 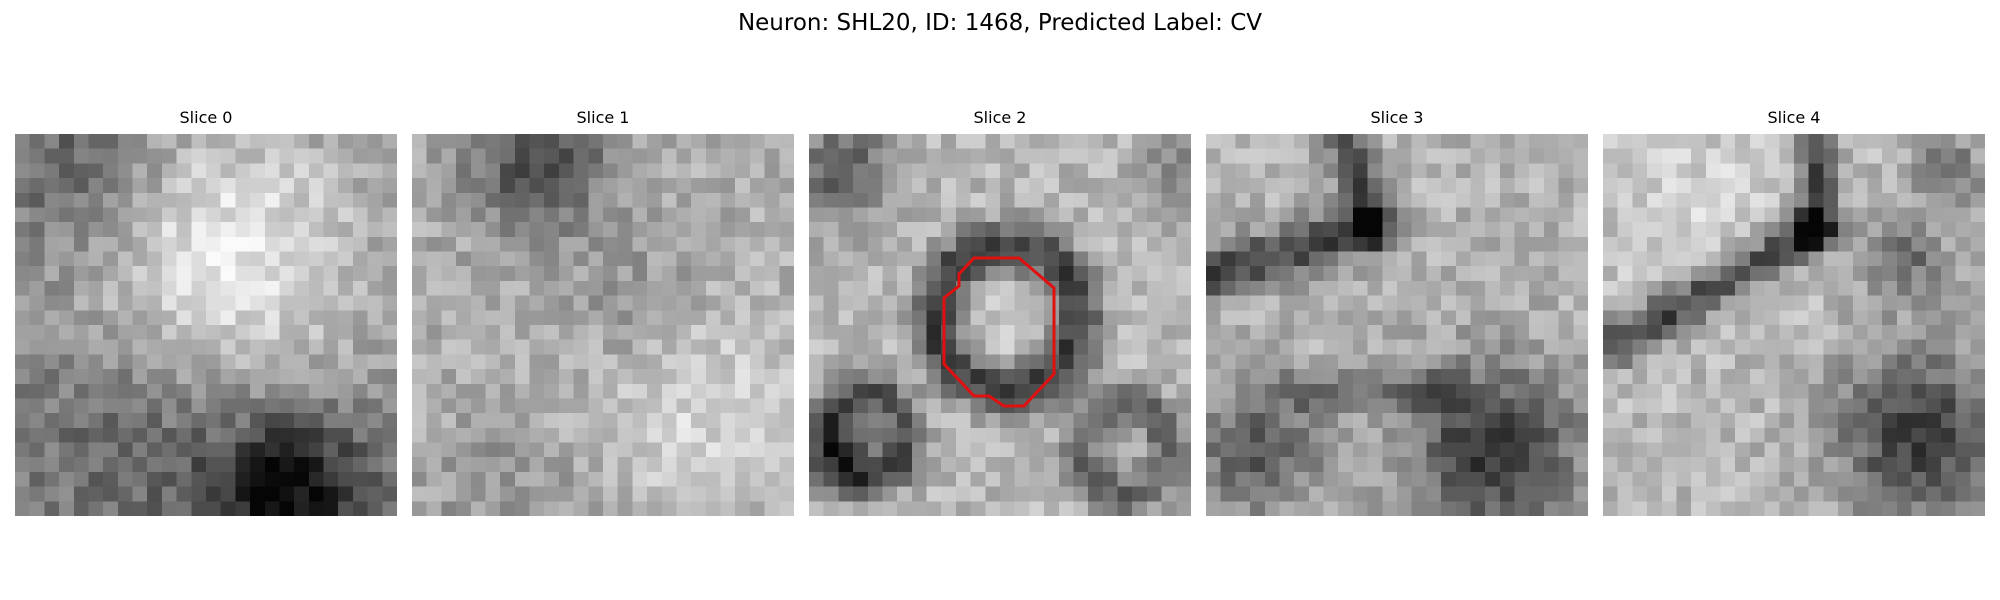 I want to click on slice-1-title: Slice 1, so click(x=603, y=117).